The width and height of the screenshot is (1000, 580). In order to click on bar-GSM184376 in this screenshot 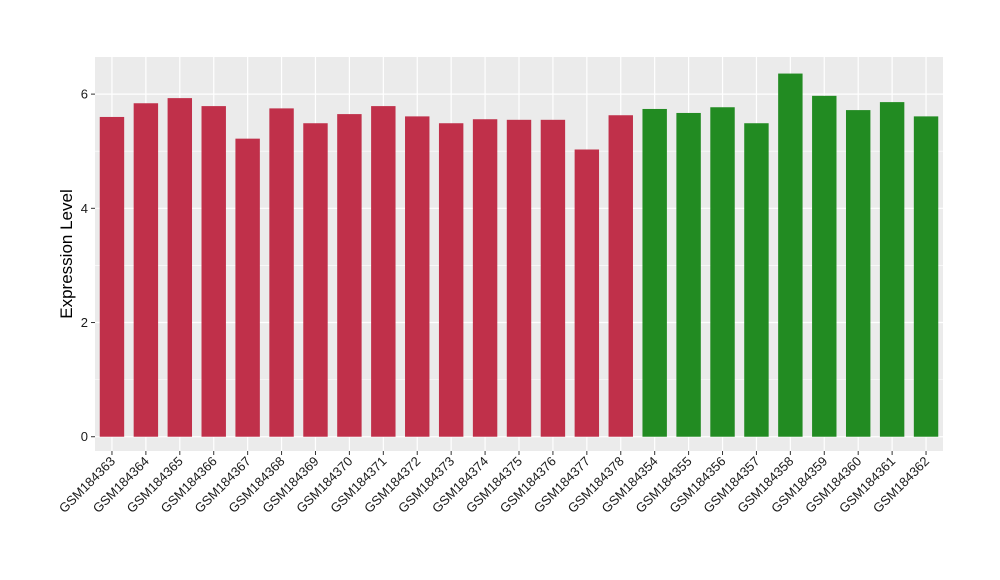, I will do `click(553, 278)`.